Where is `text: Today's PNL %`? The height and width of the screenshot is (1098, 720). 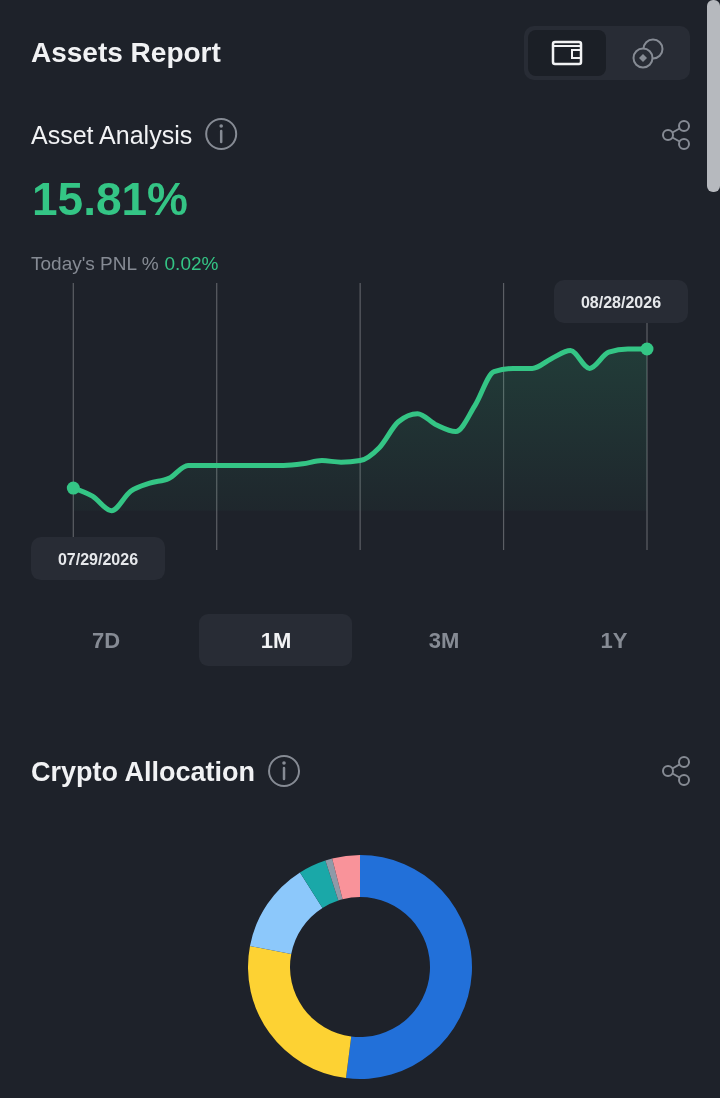 text: Today's PNL % is located at coordinates (95, 263).